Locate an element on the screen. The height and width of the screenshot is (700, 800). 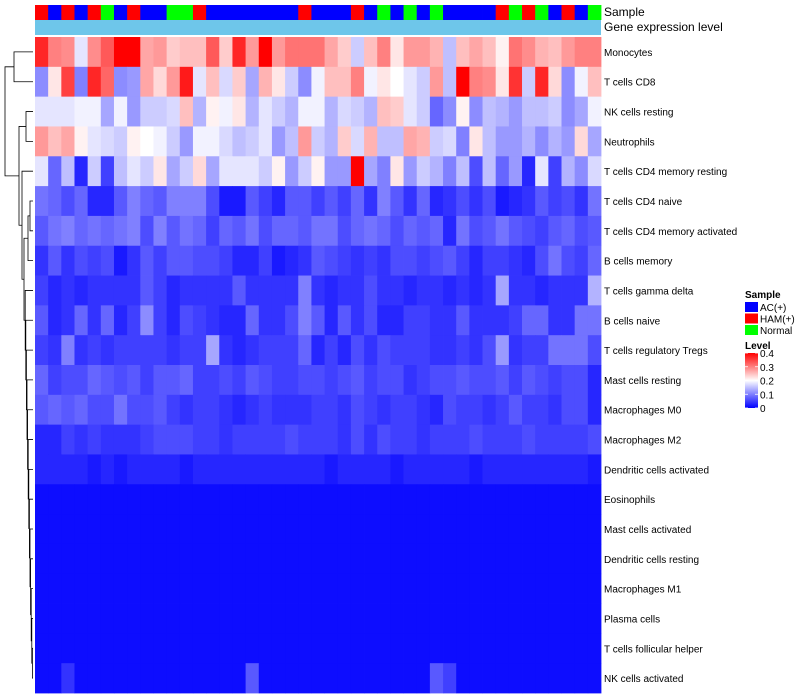
row-label: T cells regulatory Tregs is located at coordinates (656, 351).